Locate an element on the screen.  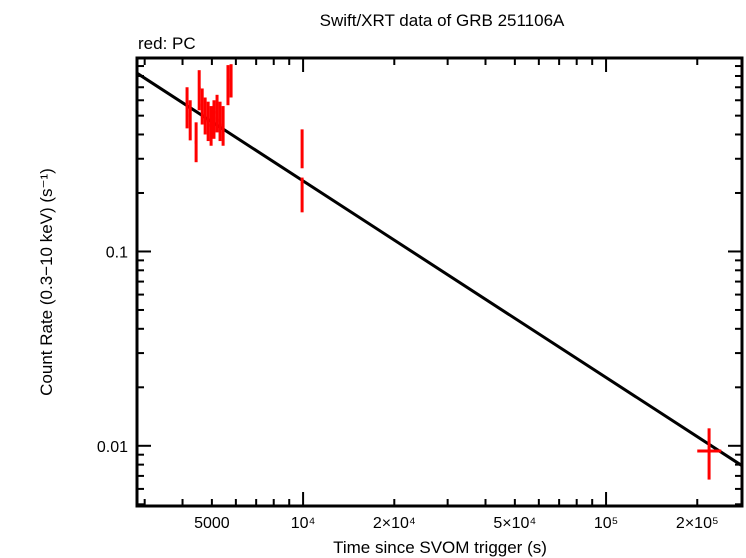
x-tick-label: 5×10⁴ is located at coordinates (514, 523).